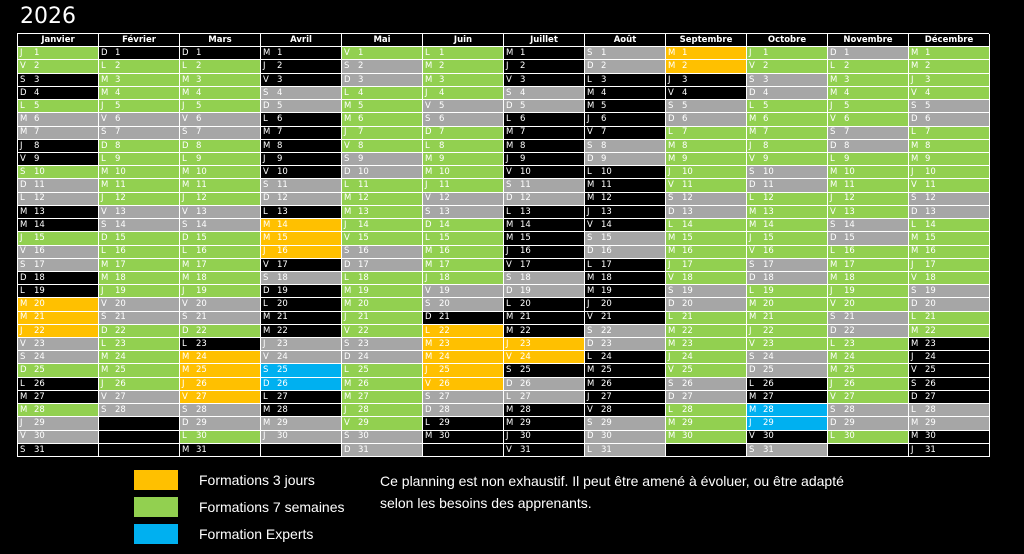 Image resolution: width=1024 pixels, height=554 pixels. I want to click on day-cell: J 25, so click(463, 371).